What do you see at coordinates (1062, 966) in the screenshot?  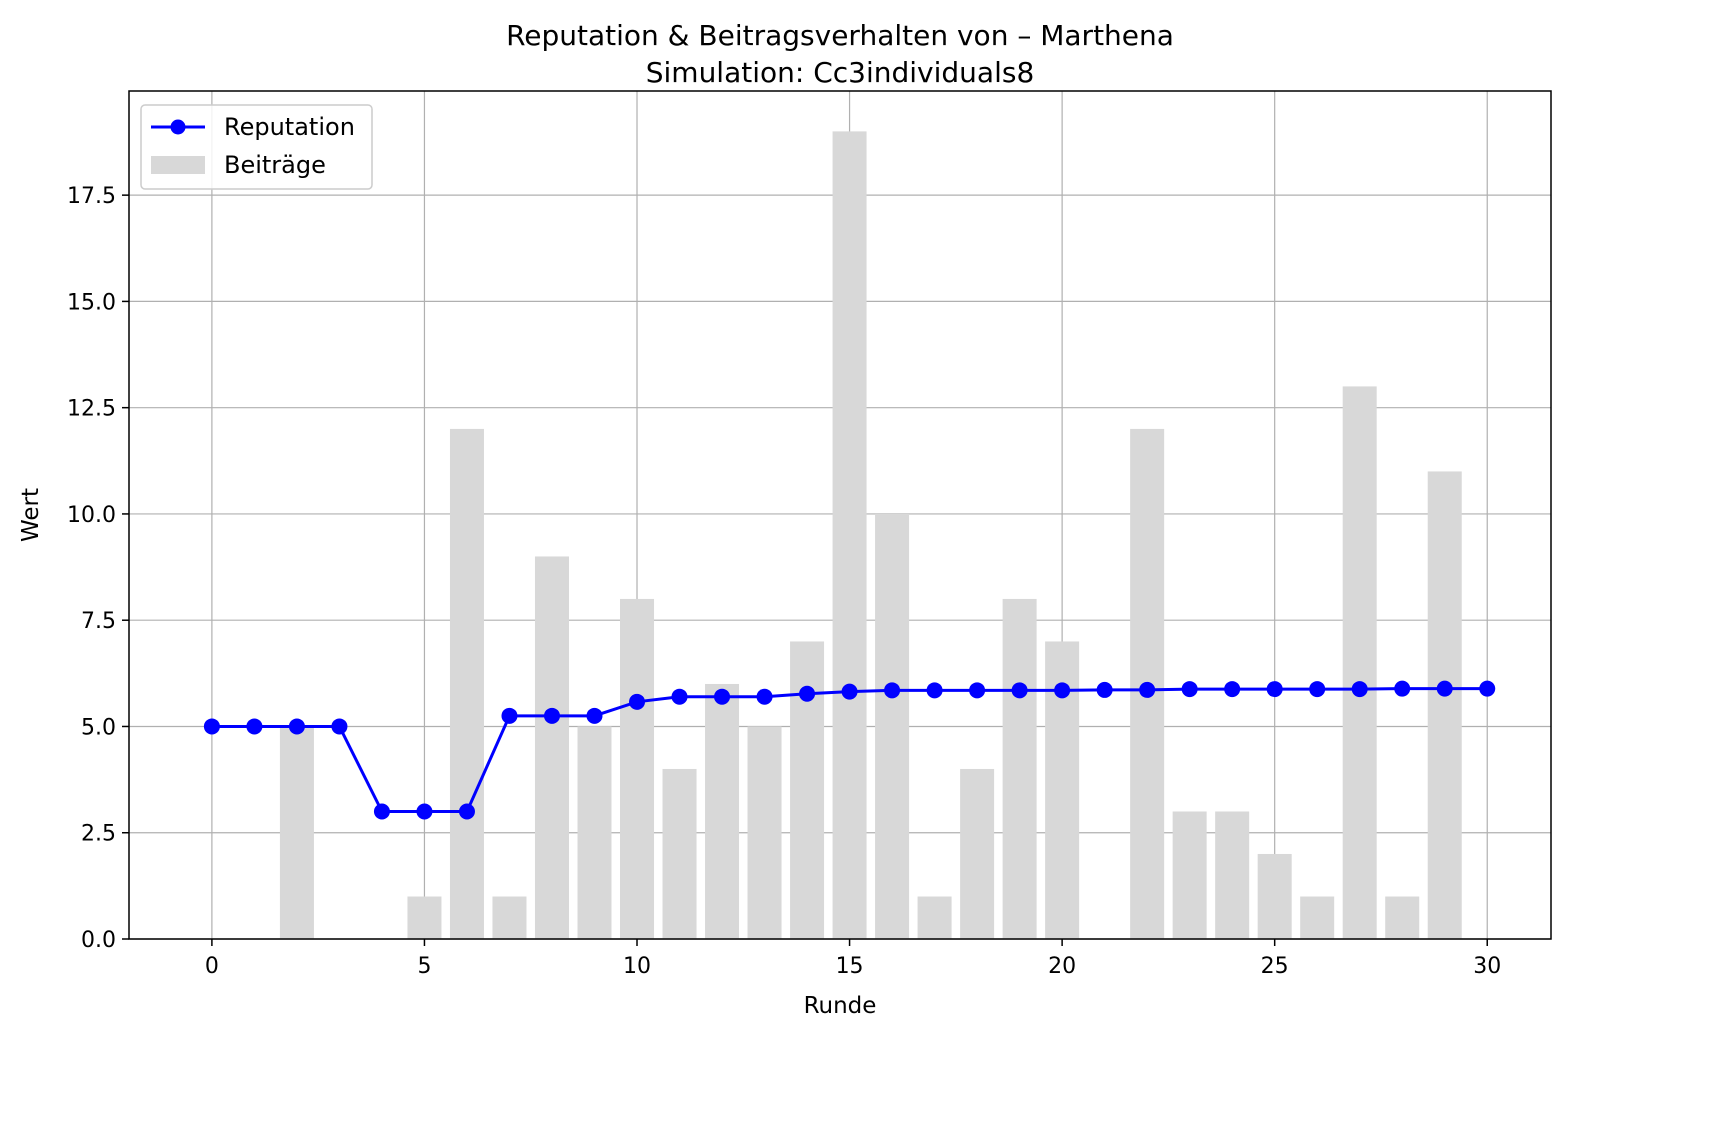 I see `x-tick-label: 20` at bounding box center [1062, 966].